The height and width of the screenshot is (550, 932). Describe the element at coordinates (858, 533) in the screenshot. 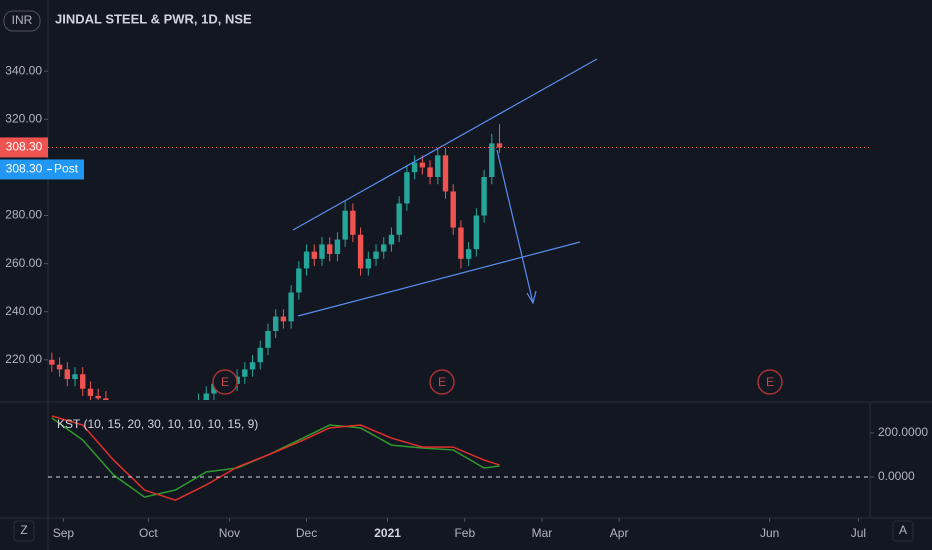

I see `x-tick-label: Jul` at that location.